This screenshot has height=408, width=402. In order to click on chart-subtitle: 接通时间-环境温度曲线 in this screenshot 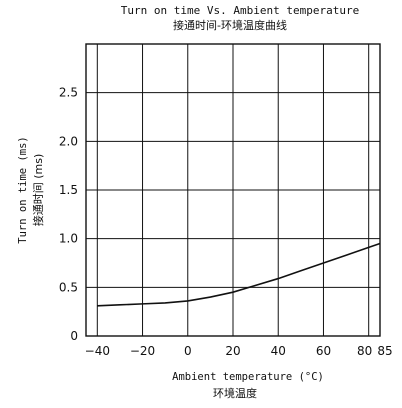, I will do `click(230, 25)`.